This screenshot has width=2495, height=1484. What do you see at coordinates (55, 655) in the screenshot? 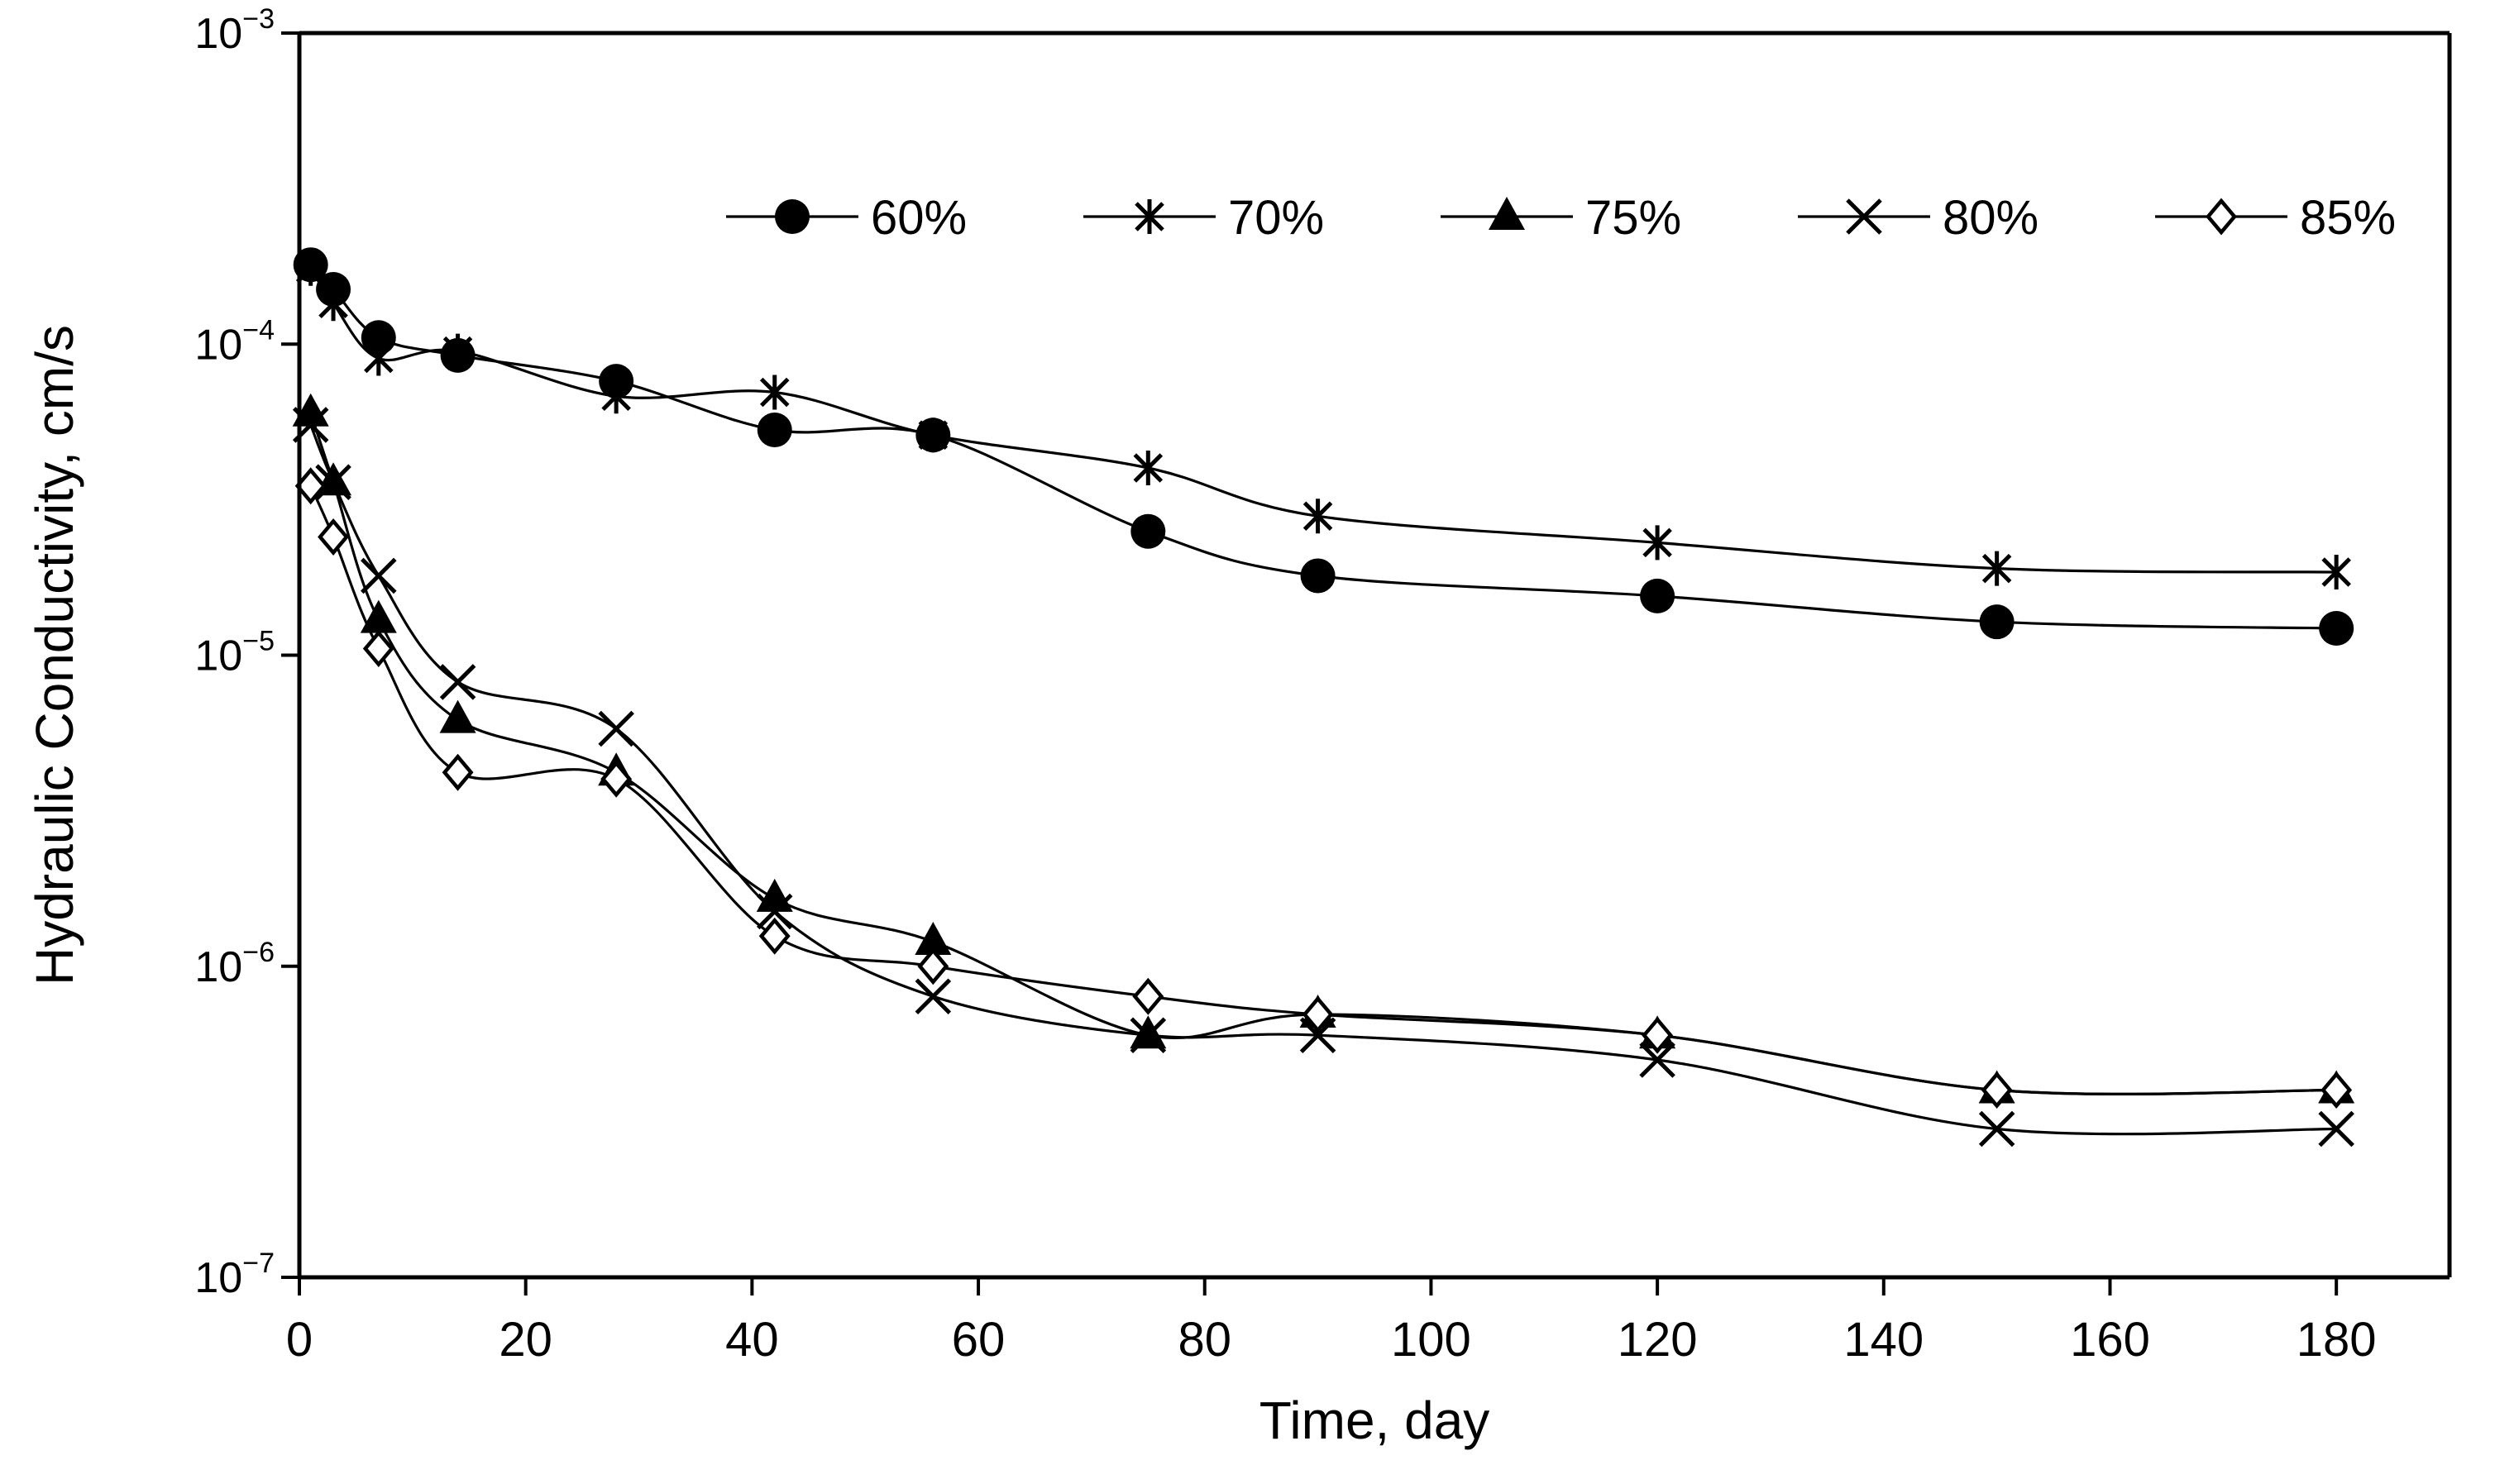
I see `y-axis-title: Hydraulic Conductivity, cm/s` at bounding box center [55, 655].